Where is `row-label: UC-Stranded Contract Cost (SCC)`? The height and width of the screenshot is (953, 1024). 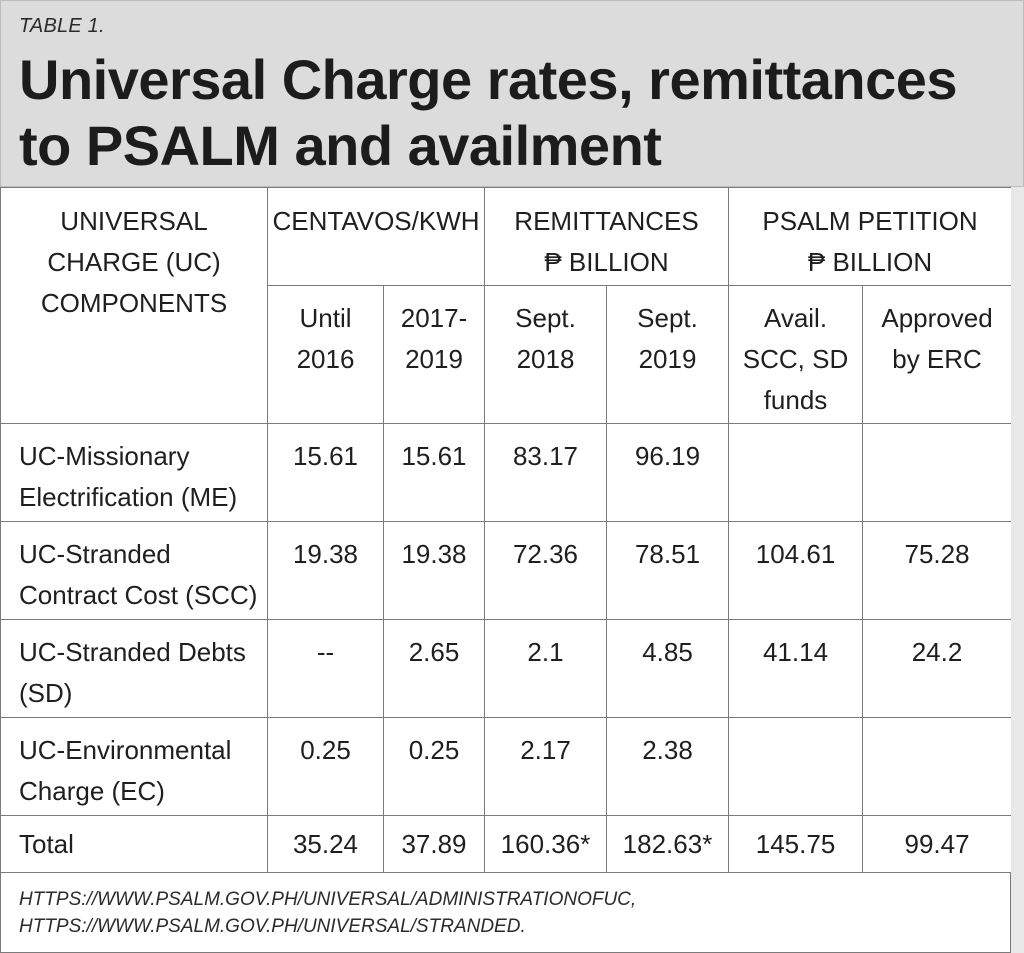 row-label: UC-Stranded Contract Cost (SCC) is located at coordinates (134, 570).